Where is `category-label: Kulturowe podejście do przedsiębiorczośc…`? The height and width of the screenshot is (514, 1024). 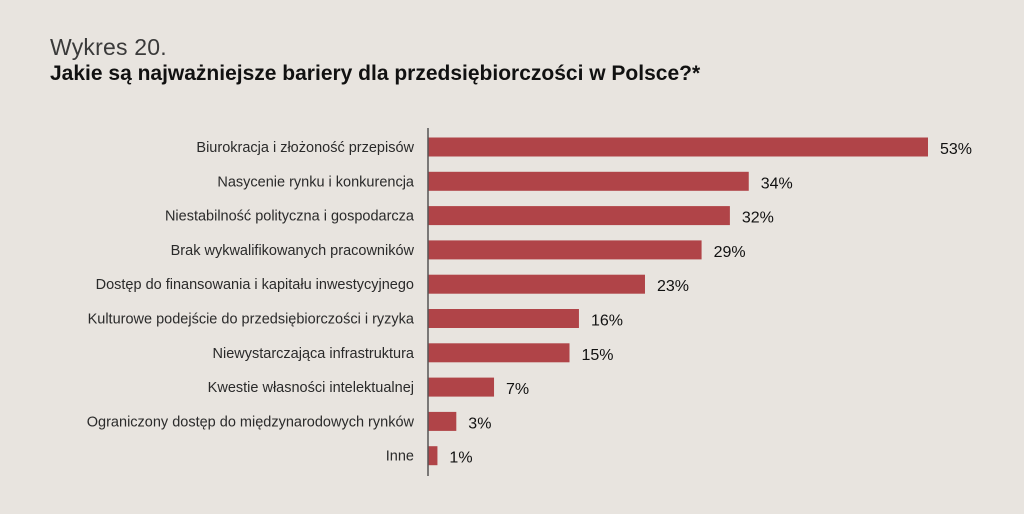 category-label: Kulturowe podejście do przedsiębiorczośc… is located at coordinates (251, 320).